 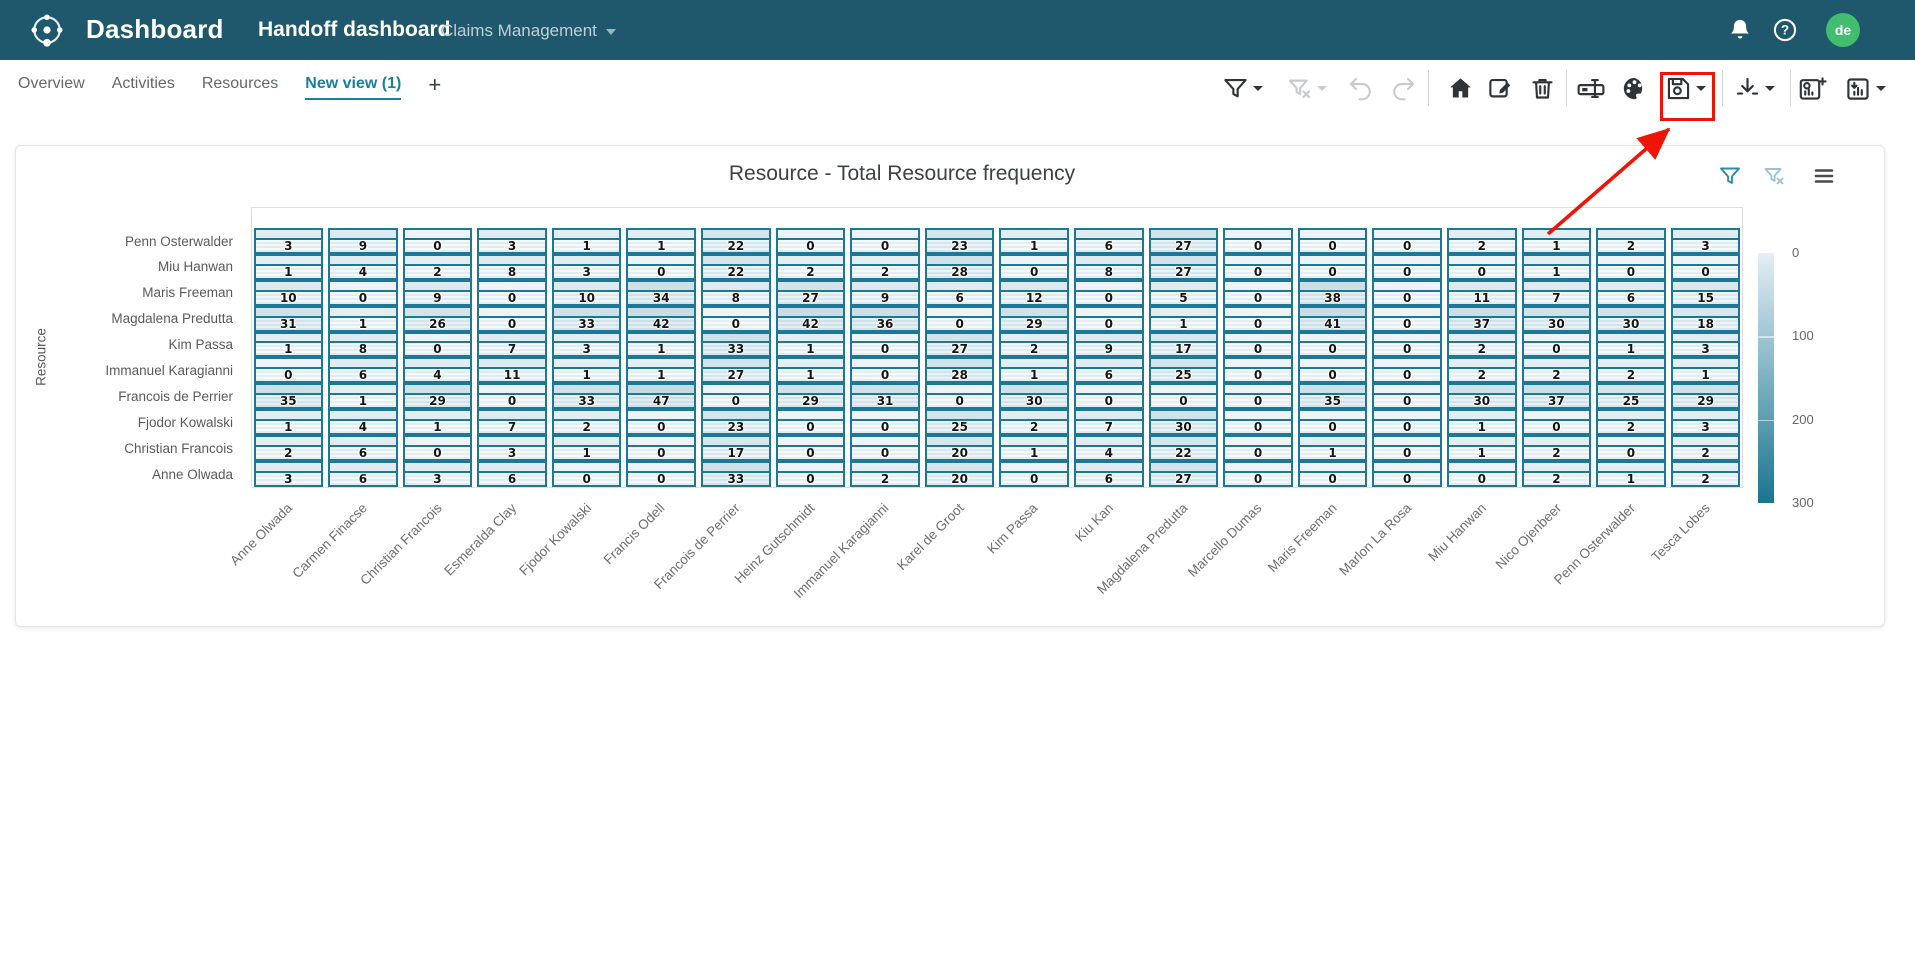 What do you see at coordinates (1183, 370) in the screenshot?
I see `heatmap-cell: 25` at bounding box center [1183, 370].